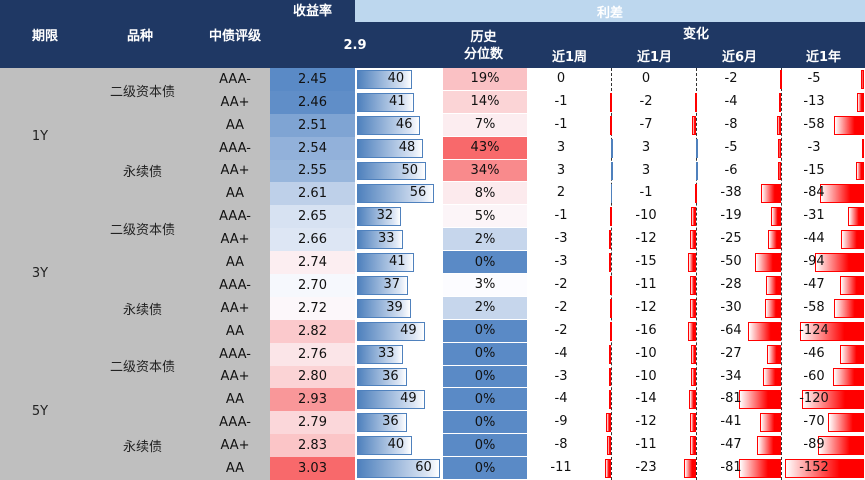 This screenshot has width=865, height=480. What do you see at coordinates (814, 422) in the screenshot?
I see `change-value-y: -70` at bounding box center [814, 422].